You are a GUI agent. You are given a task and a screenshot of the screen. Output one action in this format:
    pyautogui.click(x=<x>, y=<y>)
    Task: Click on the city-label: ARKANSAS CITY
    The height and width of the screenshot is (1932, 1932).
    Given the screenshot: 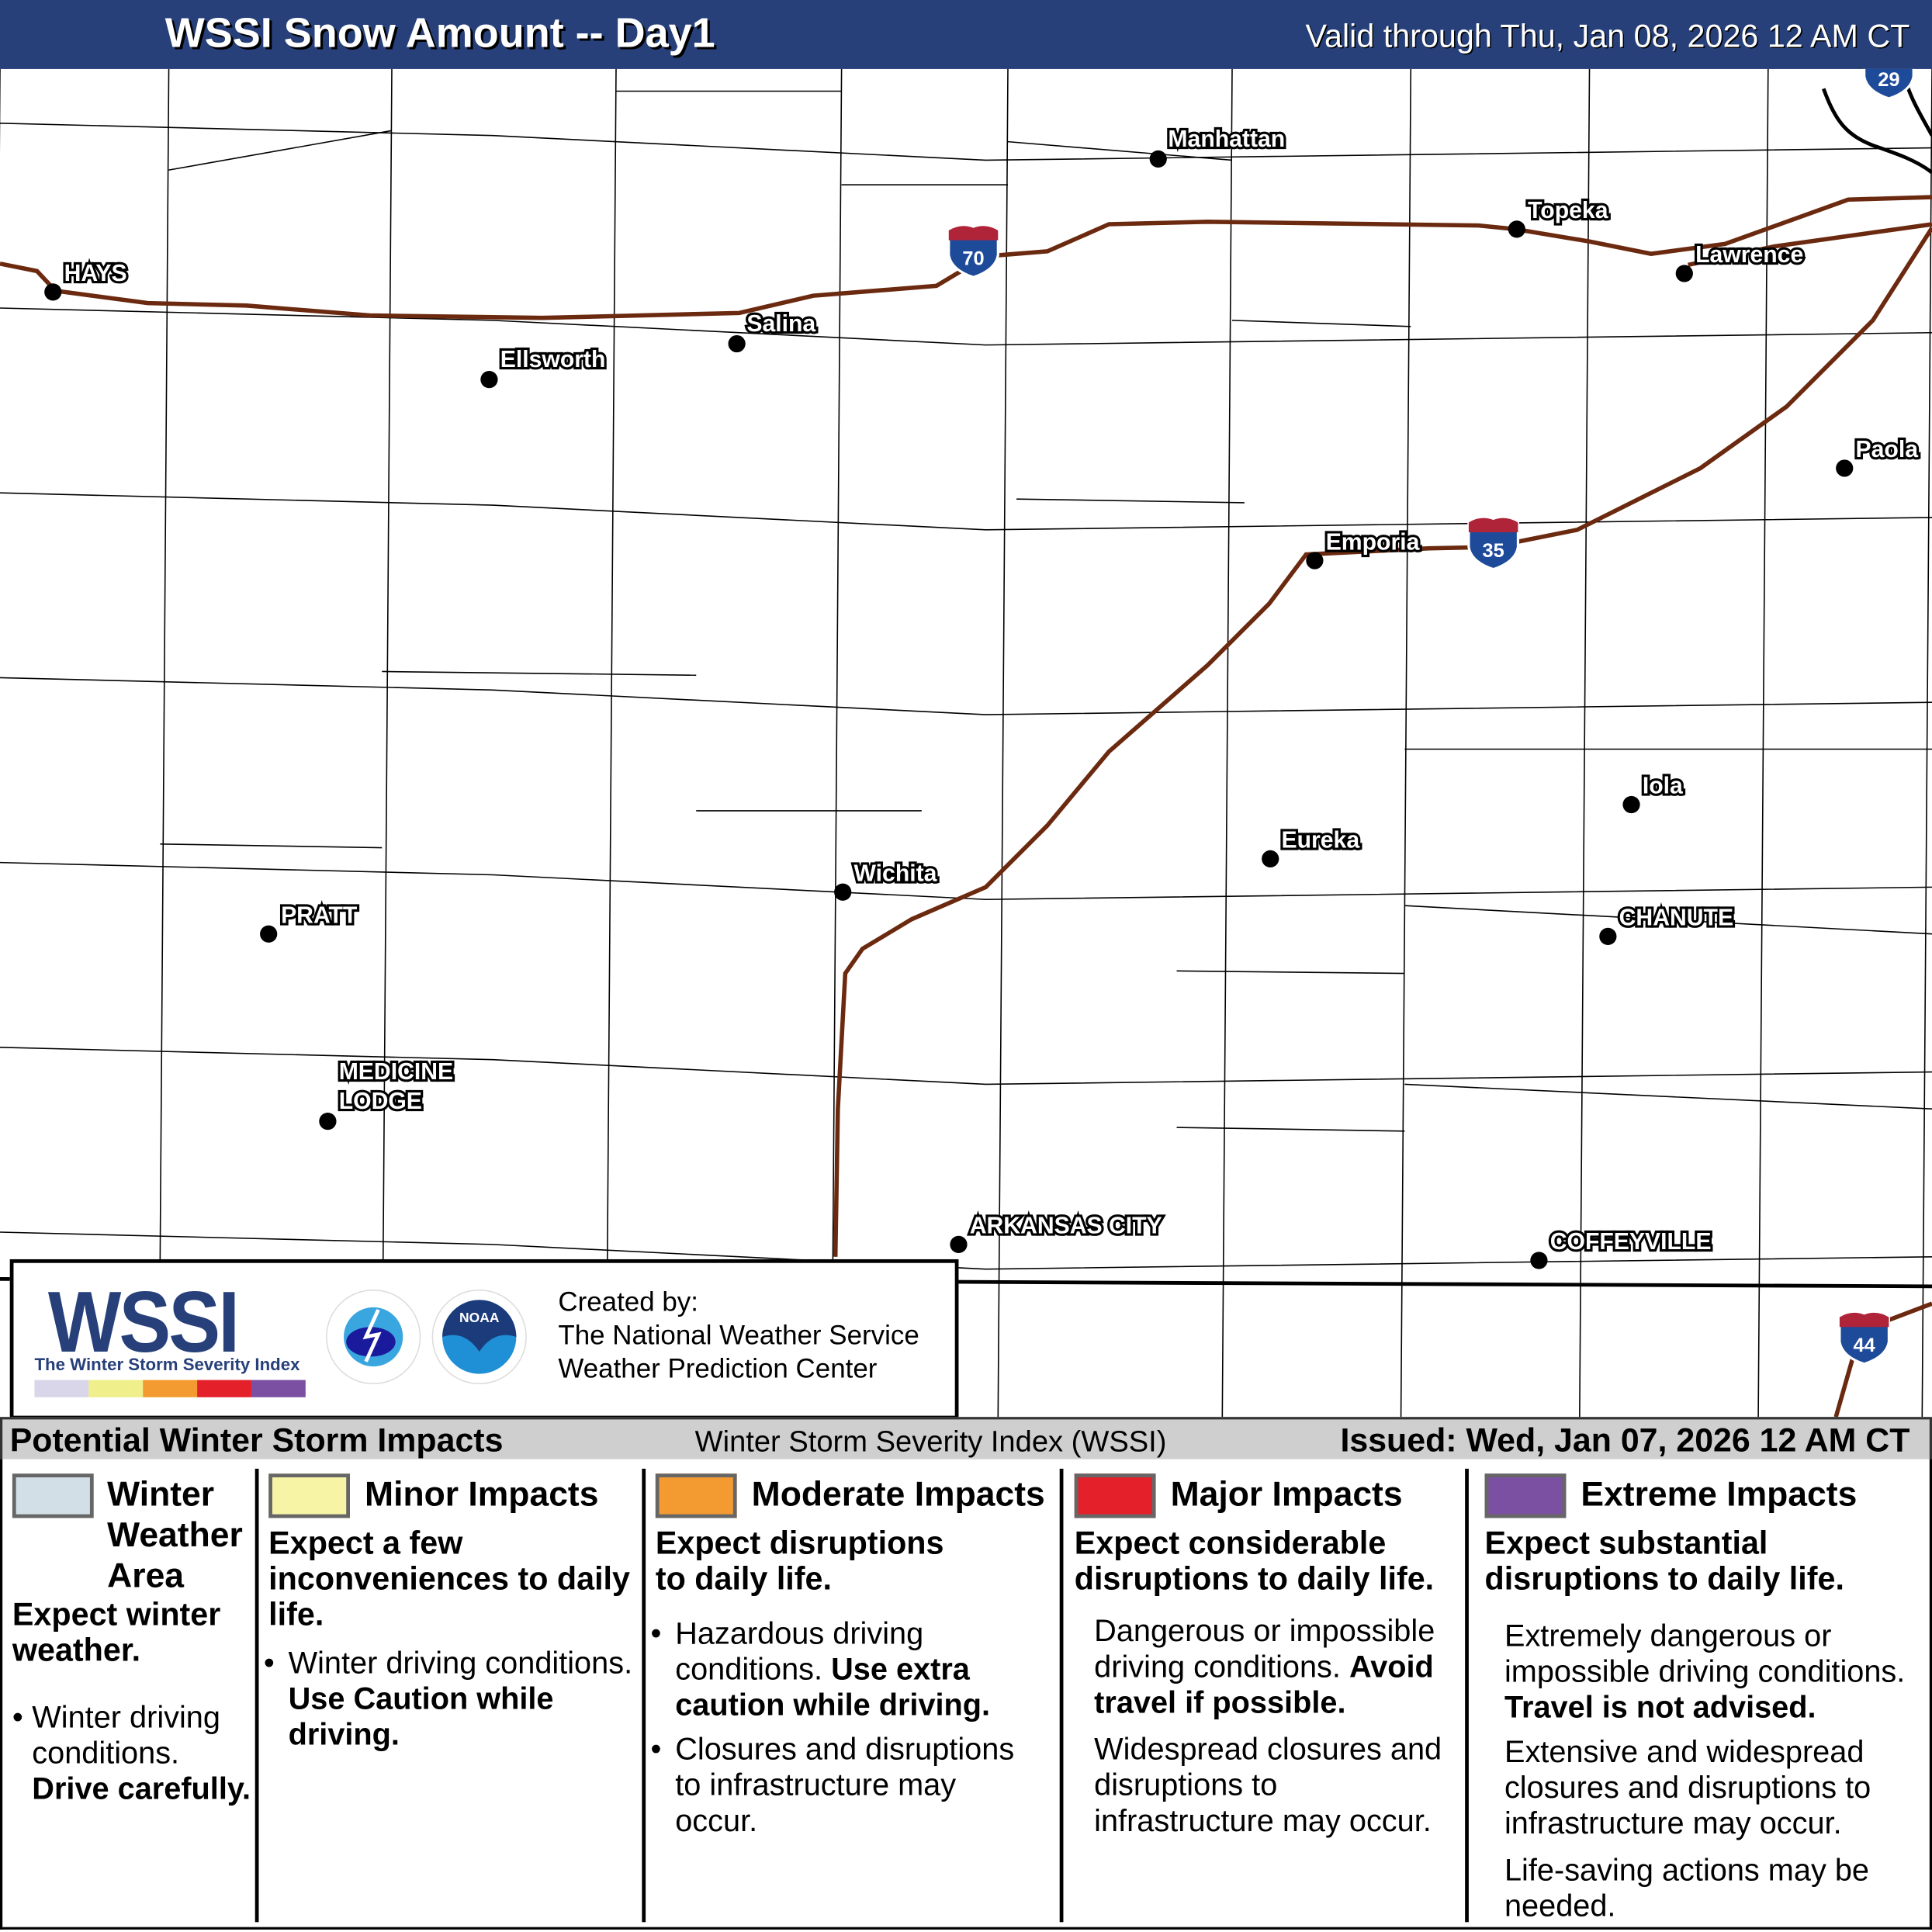 What is the action you would take?
    pyautogui.click(x=1066, y=1226)
    